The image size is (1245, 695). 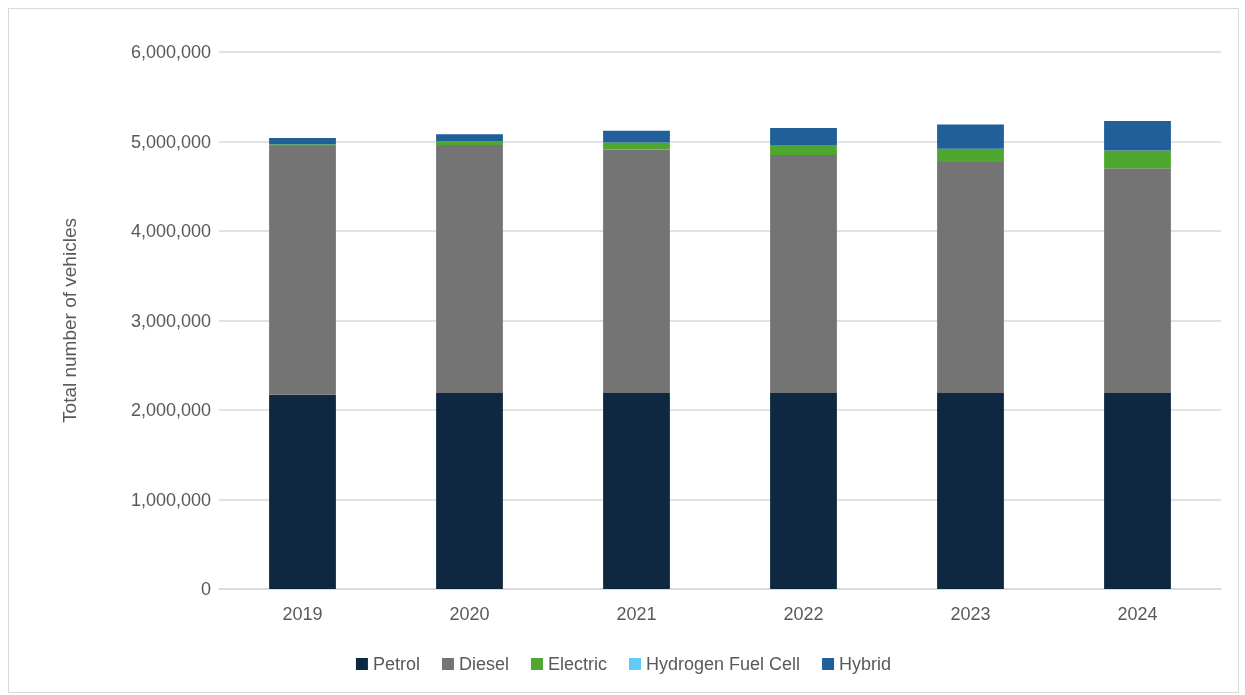 What do you see at coordinates (170, 320) in the screenshot?
I see `y-tick-label: 3,000,000` at bounding box center [170, 320].